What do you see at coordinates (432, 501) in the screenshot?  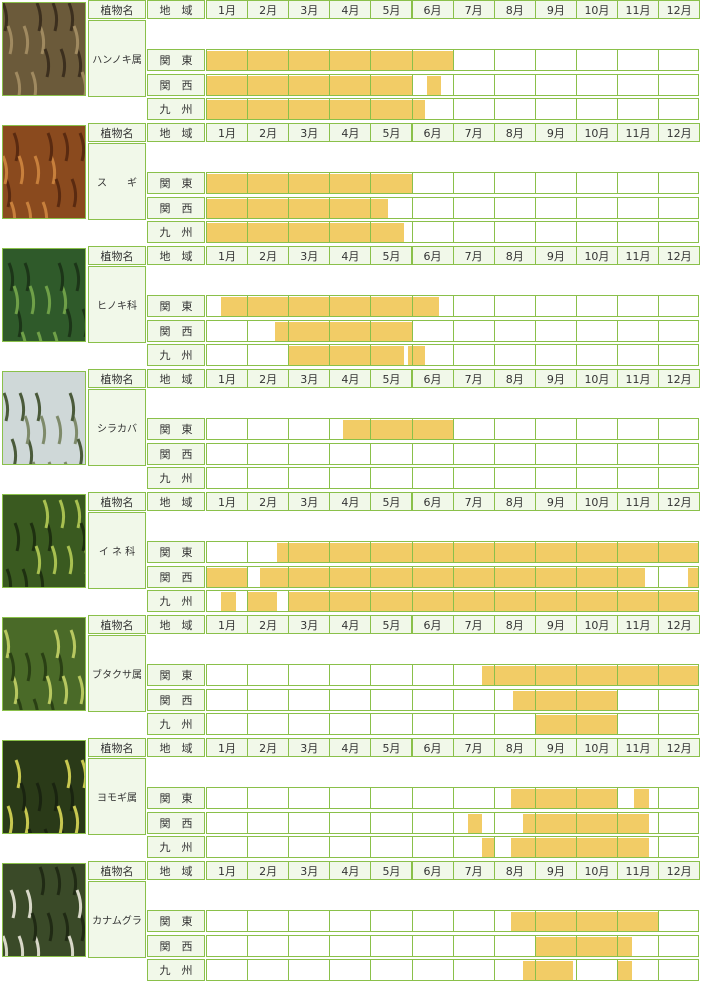 I see `month-header: 6月` at bounding box center [432, 501].